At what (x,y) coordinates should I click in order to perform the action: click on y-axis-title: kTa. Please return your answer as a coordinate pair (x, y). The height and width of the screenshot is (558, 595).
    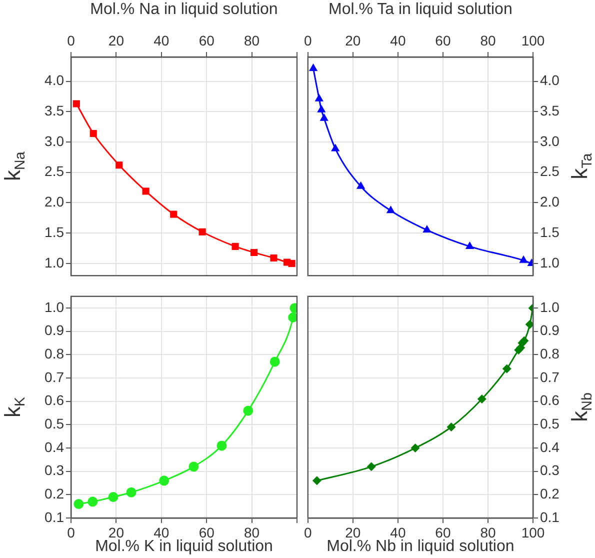
    Looking at the image, I should click on (581, 166).